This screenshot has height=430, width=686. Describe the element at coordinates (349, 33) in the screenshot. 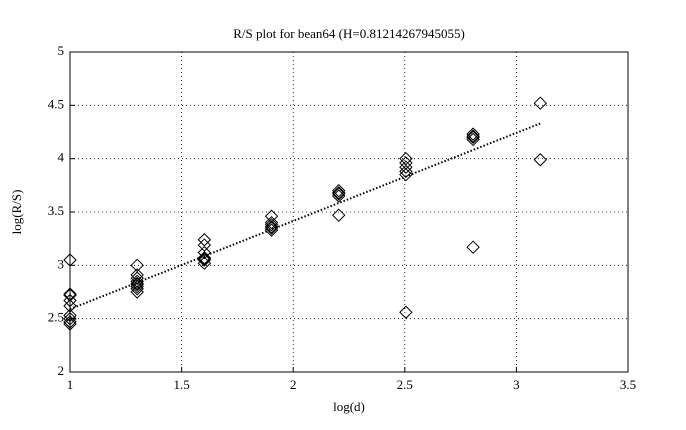

I see `chart-title: R/S plot for bean64 (H=0.81214267945055)` at that location.